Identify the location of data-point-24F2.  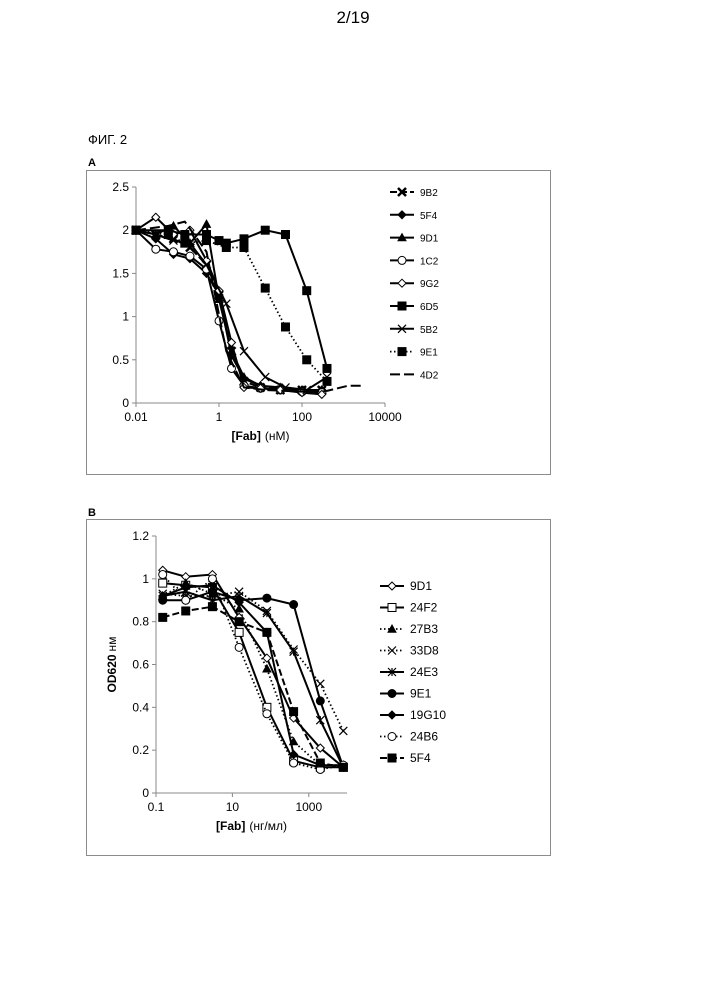
(239, 632).